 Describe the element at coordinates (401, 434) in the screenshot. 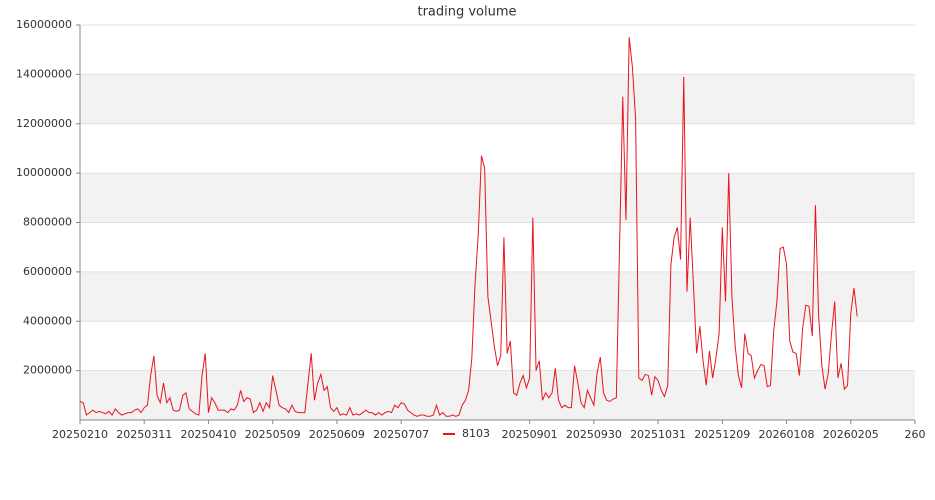

I see `x-tick-label: 20250707` at that location.